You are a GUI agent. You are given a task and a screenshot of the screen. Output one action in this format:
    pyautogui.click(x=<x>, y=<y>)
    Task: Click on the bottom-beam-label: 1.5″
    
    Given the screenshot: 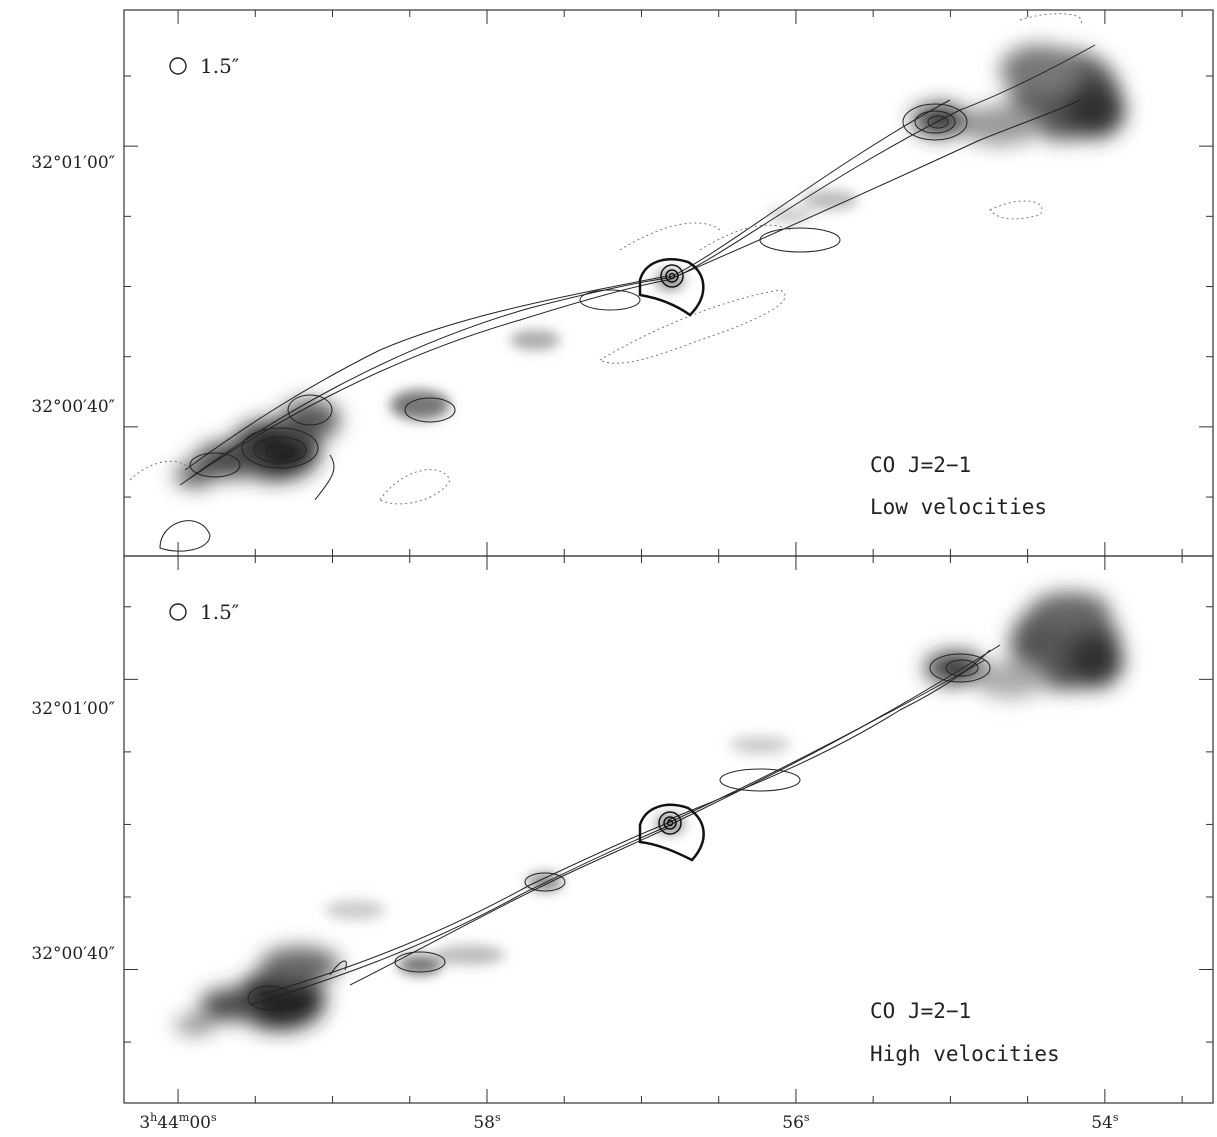 What is the action you would take?
    pyautogui.click(x=219, y=612)
    